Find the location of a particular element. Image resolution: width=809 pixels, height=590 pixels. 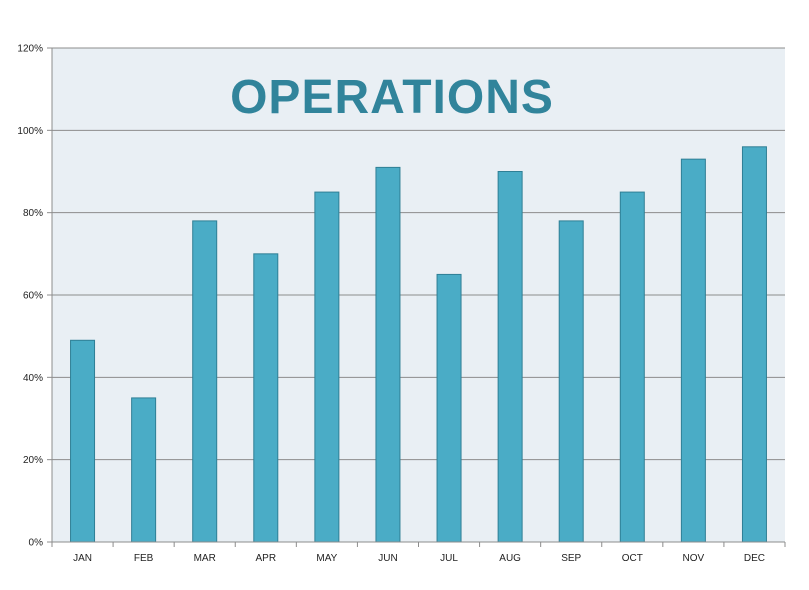

y-tick-label: 80% is located at coordinates (33, 213).